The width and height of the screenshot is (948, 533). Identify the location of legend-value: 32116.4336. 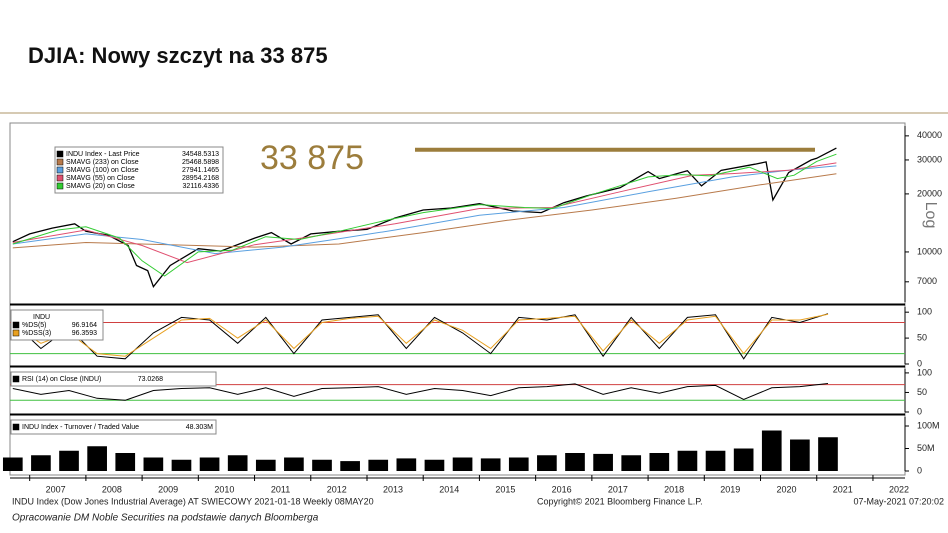
(201, 186).